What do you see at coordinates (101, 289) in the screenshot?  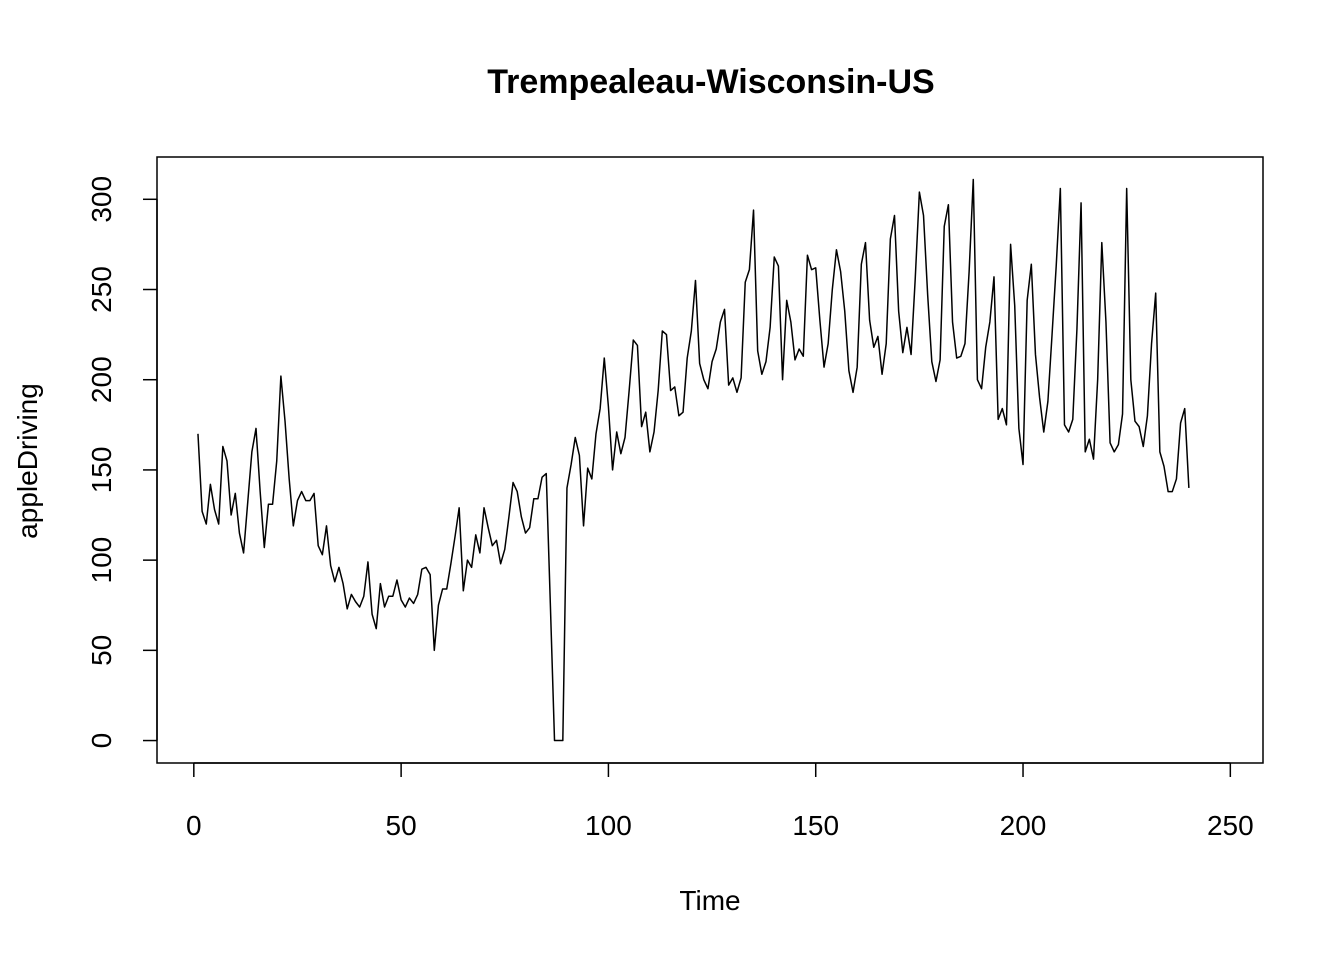 I see `y-tick-label: 250` at bounding box center [101, 289].